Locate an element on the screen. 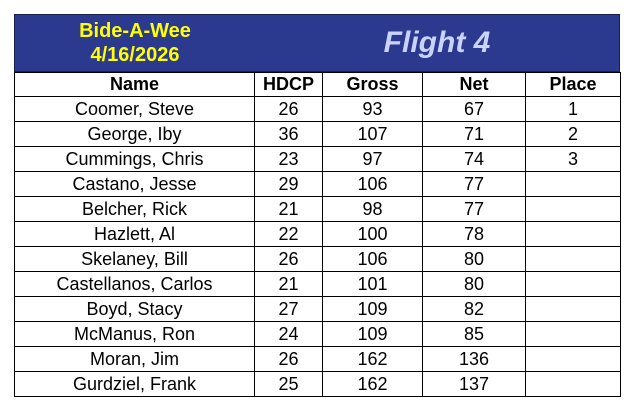 The height and width of the screenshot is (416, 635). player-name: Boyd, Stacy is located at coordinates (134, 309).